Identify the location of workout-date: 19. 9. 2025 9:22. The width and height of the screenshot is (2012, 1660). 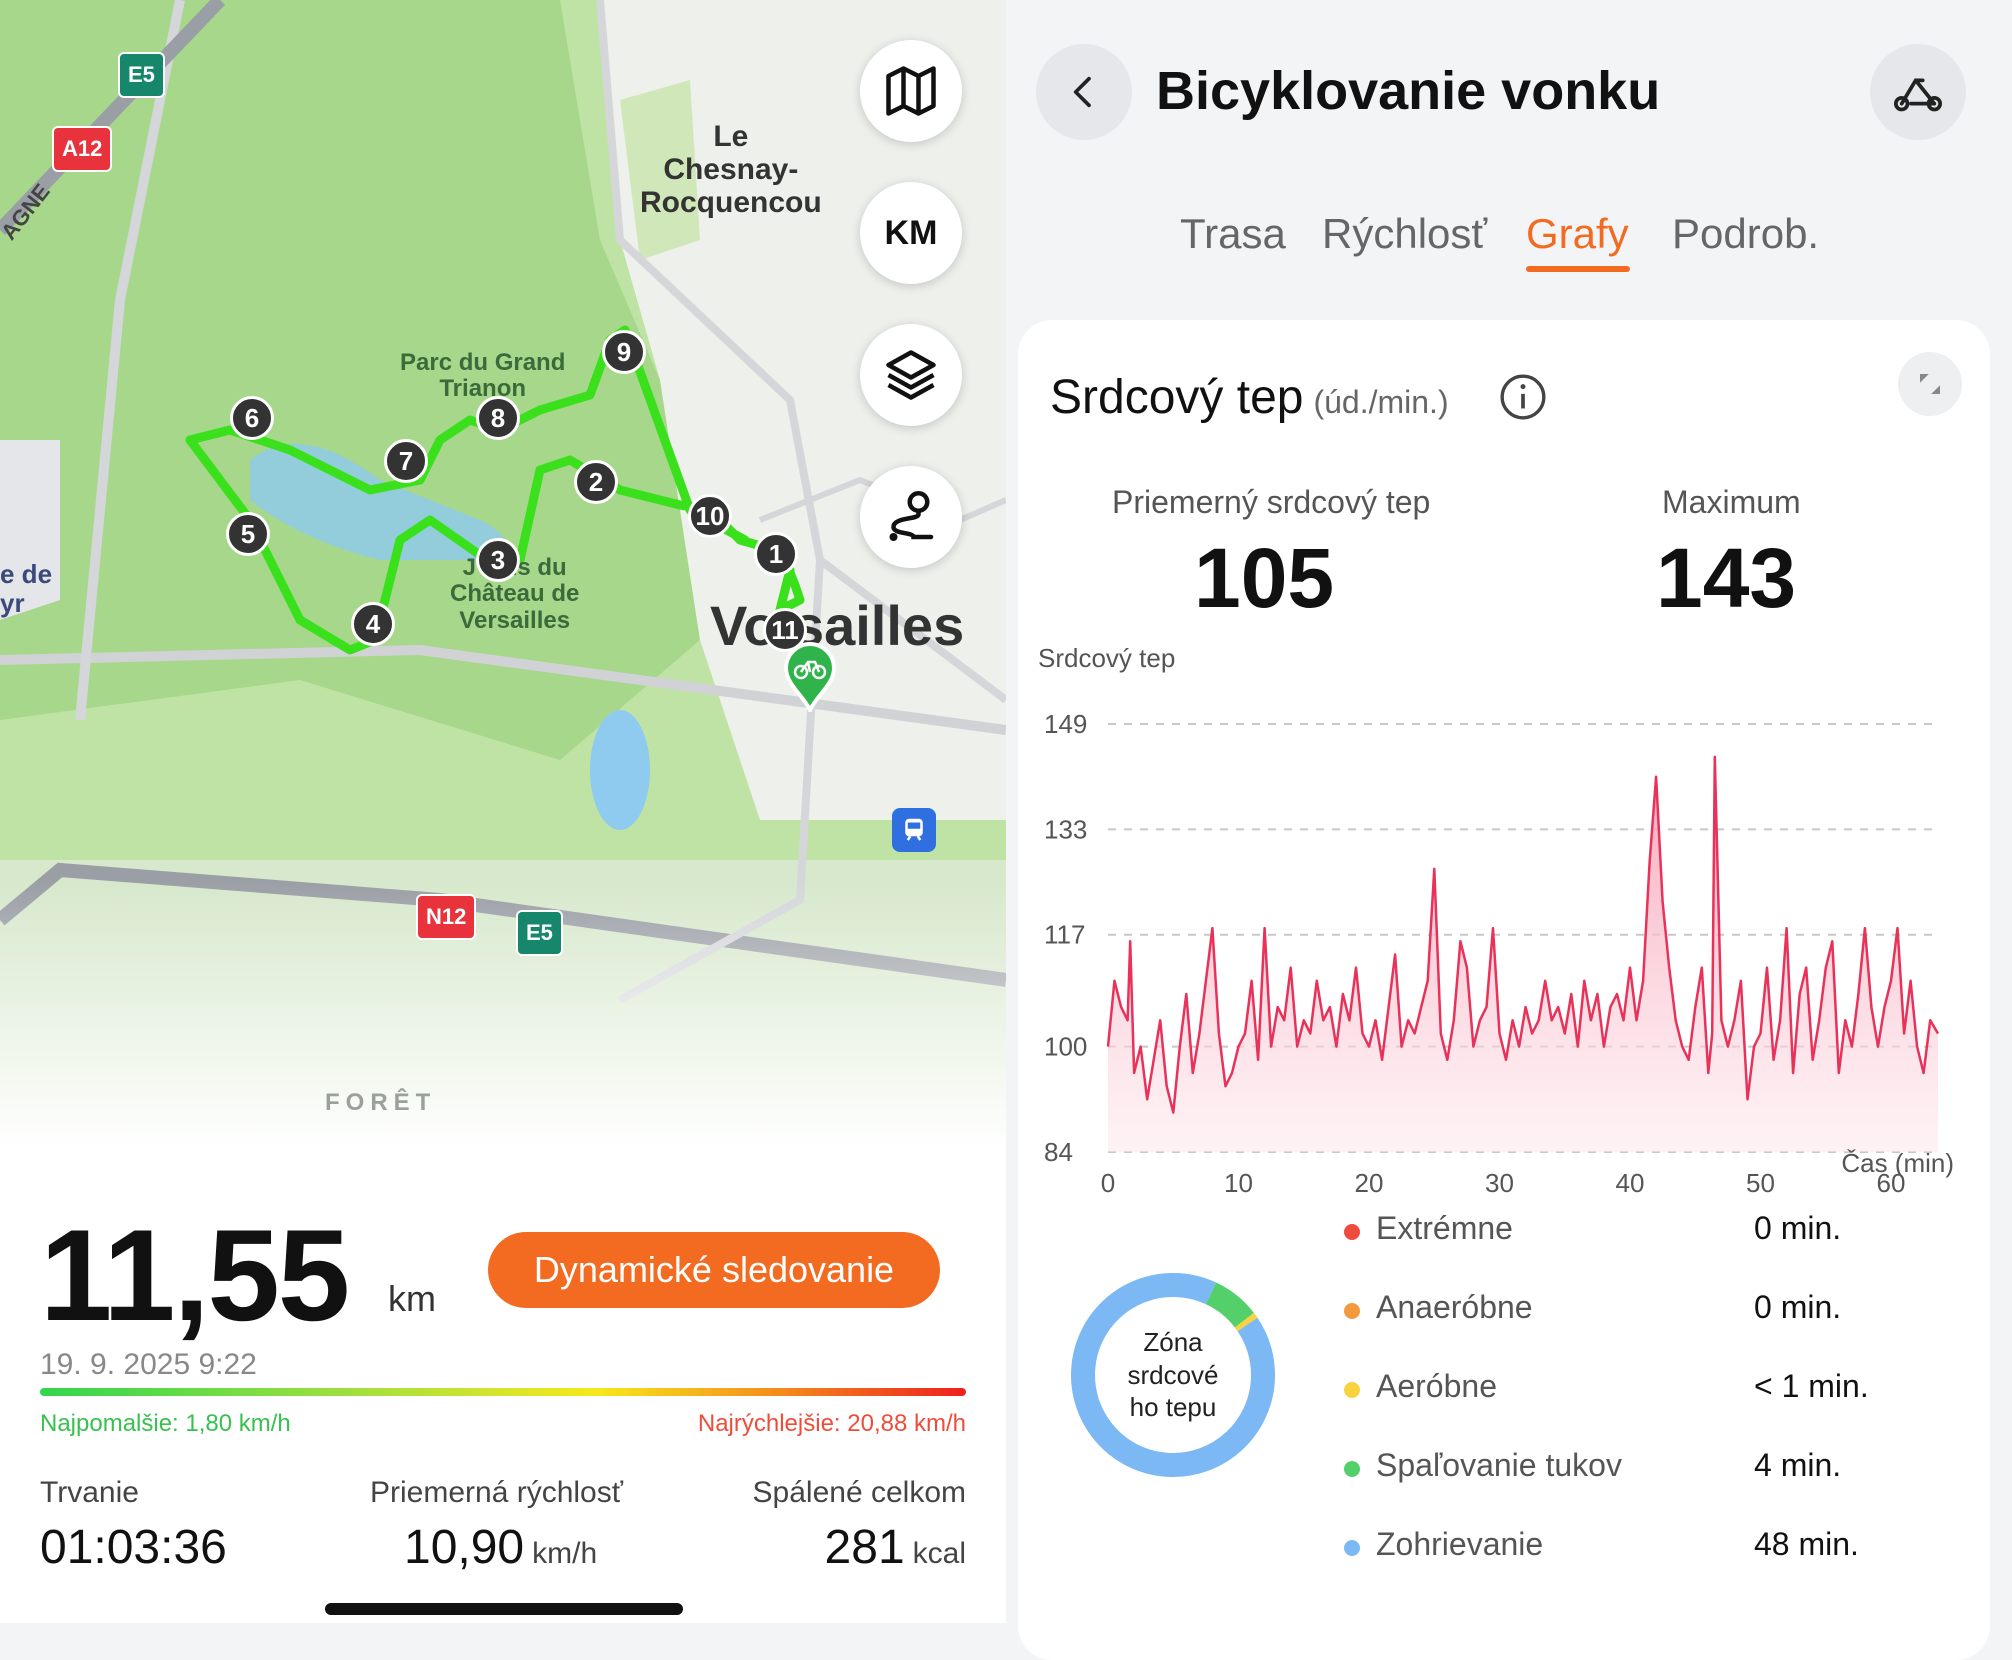
(148, 1364).